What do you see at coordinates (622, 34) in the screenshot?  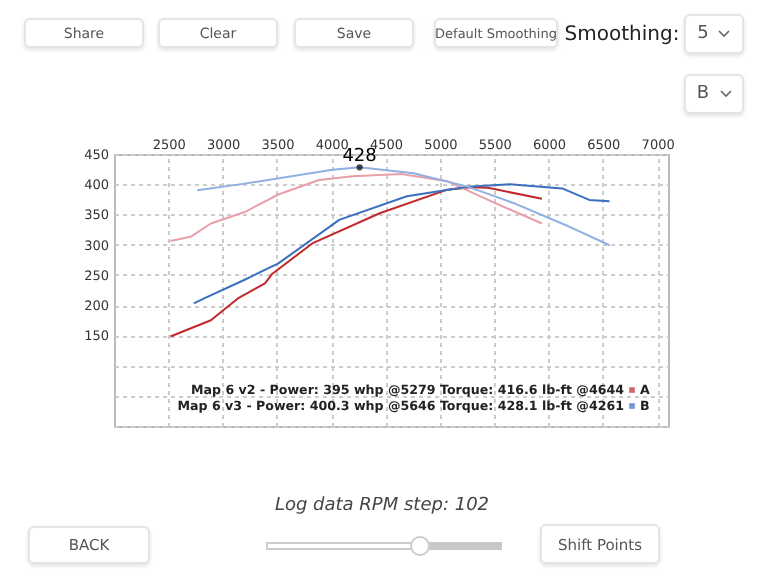 I see `text: Smoothing:` at bounding box center [622, 34].